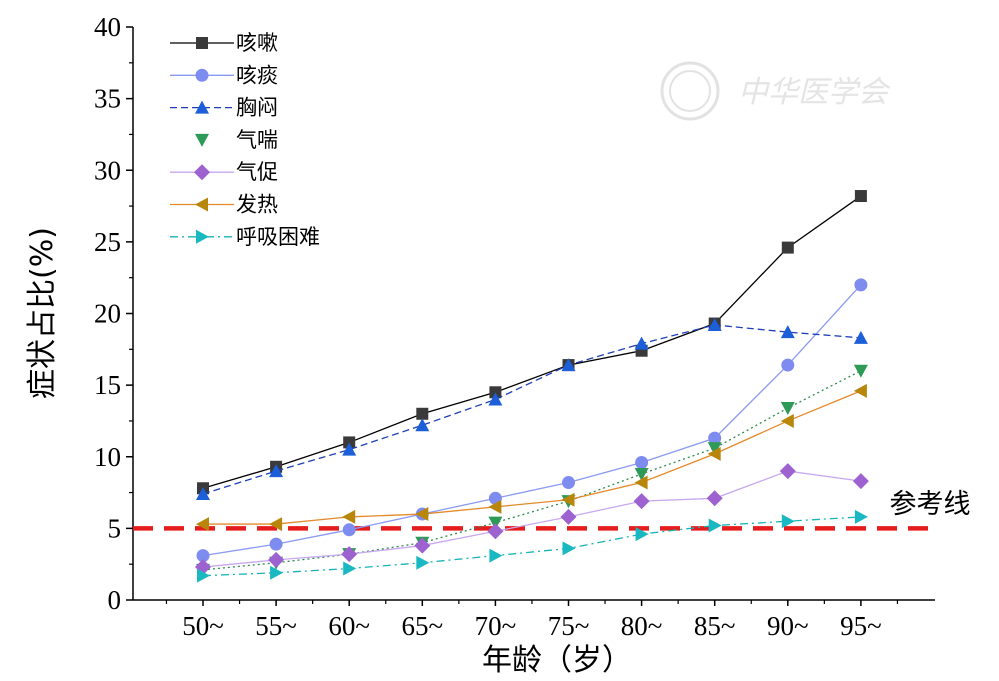  Describe the element at coordinates (715, 626) in the screenshot. I see `x-tick-label: 85~` at that location.